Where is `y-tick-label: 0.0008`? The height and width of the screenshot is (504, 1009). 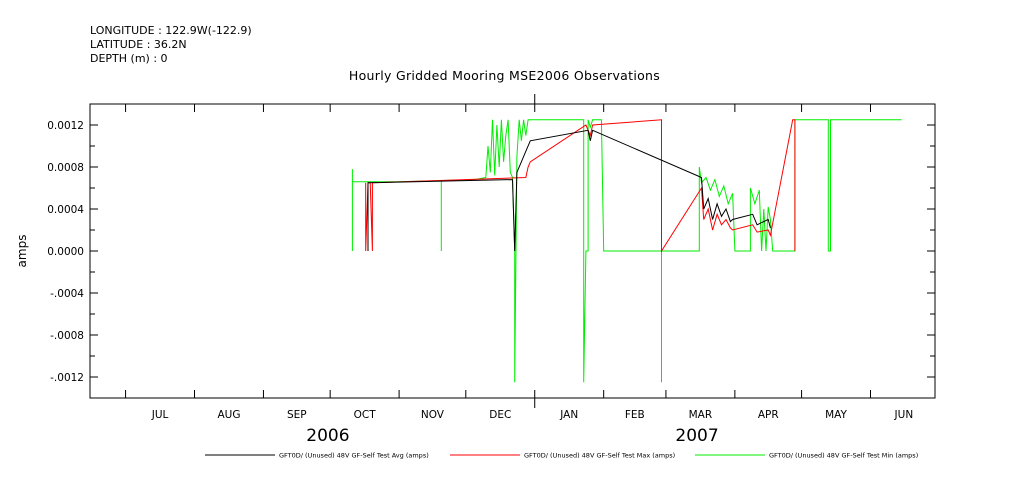 y-tick-label: 0.0008 is located at coordinates (65, 168).